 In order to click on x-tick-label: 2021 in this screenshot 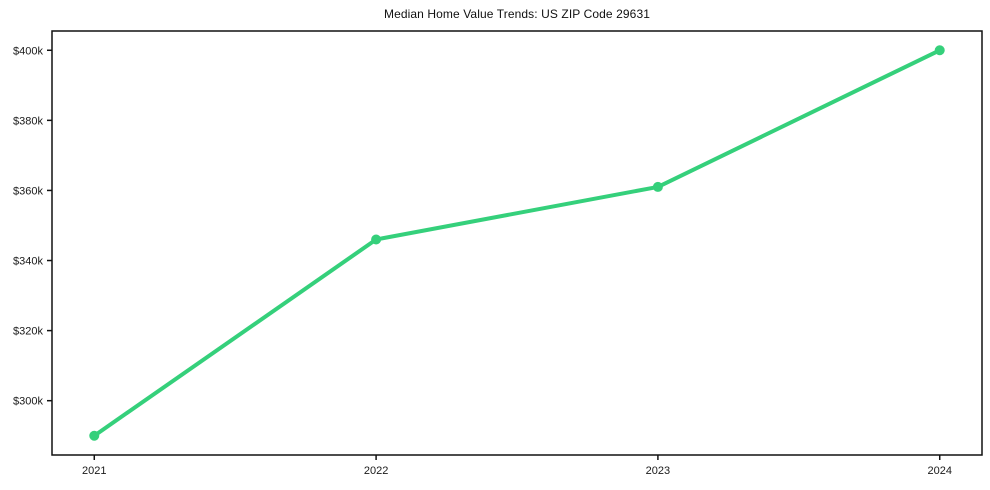, I will do `click(94, 471)`.